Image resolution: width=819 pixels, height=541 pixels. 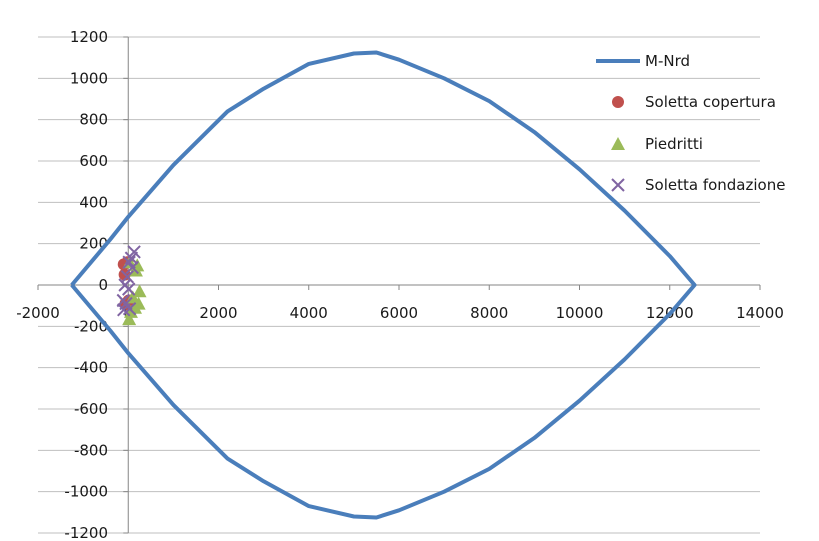 I want to click on x-tick-label: -2000, so click(x=38, y=313).